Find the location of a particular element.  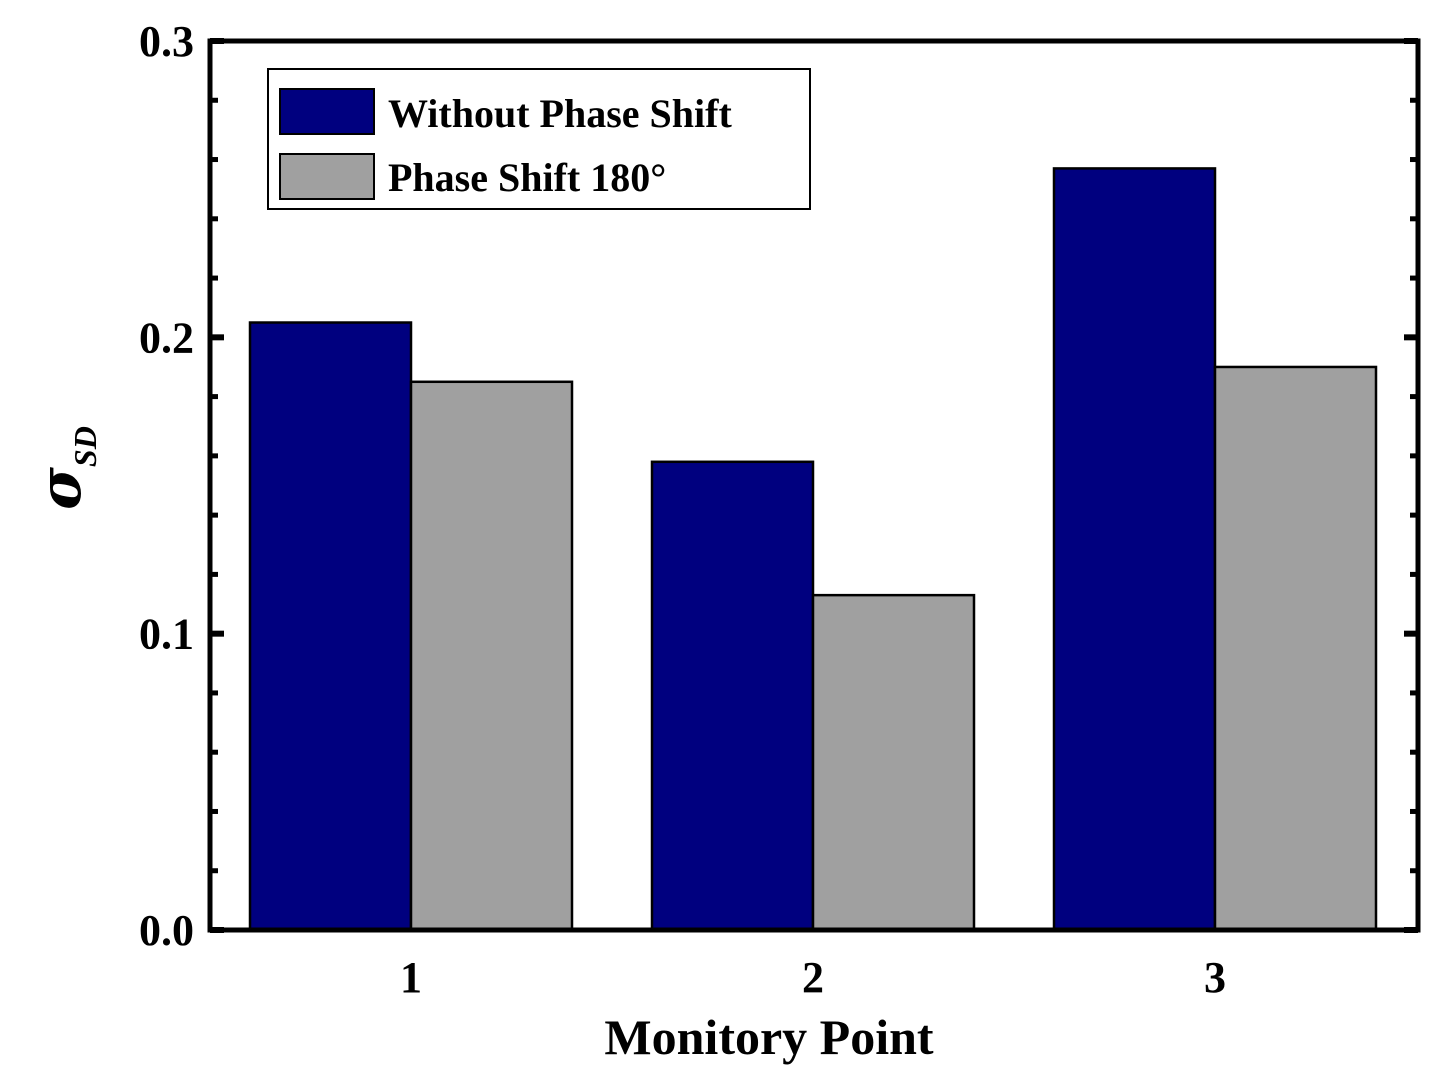

x-tick-label-3: 3 is located at coordinates (1215, 977).